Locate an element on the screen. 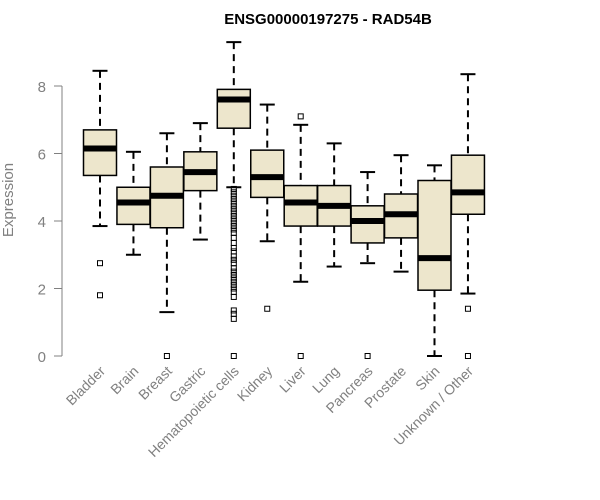 This screenshot has width=600, height=500. x-tick-label-liver: Liver is located at coordinates (292, 379).